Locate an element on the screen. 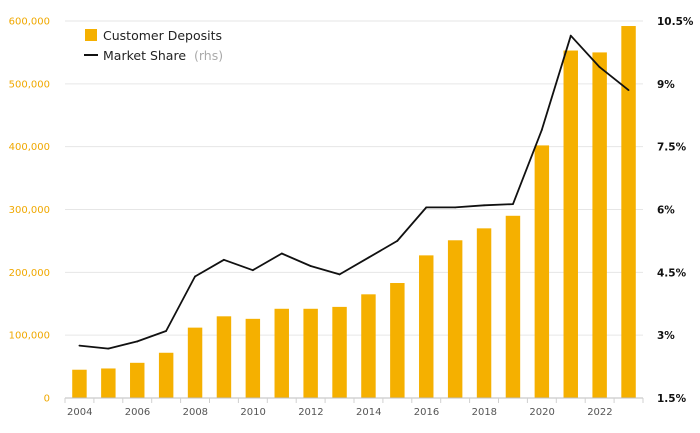 The height and width of the screenshot is (433, 700). market-share-point-2004 is located at coordinates (79, 345).